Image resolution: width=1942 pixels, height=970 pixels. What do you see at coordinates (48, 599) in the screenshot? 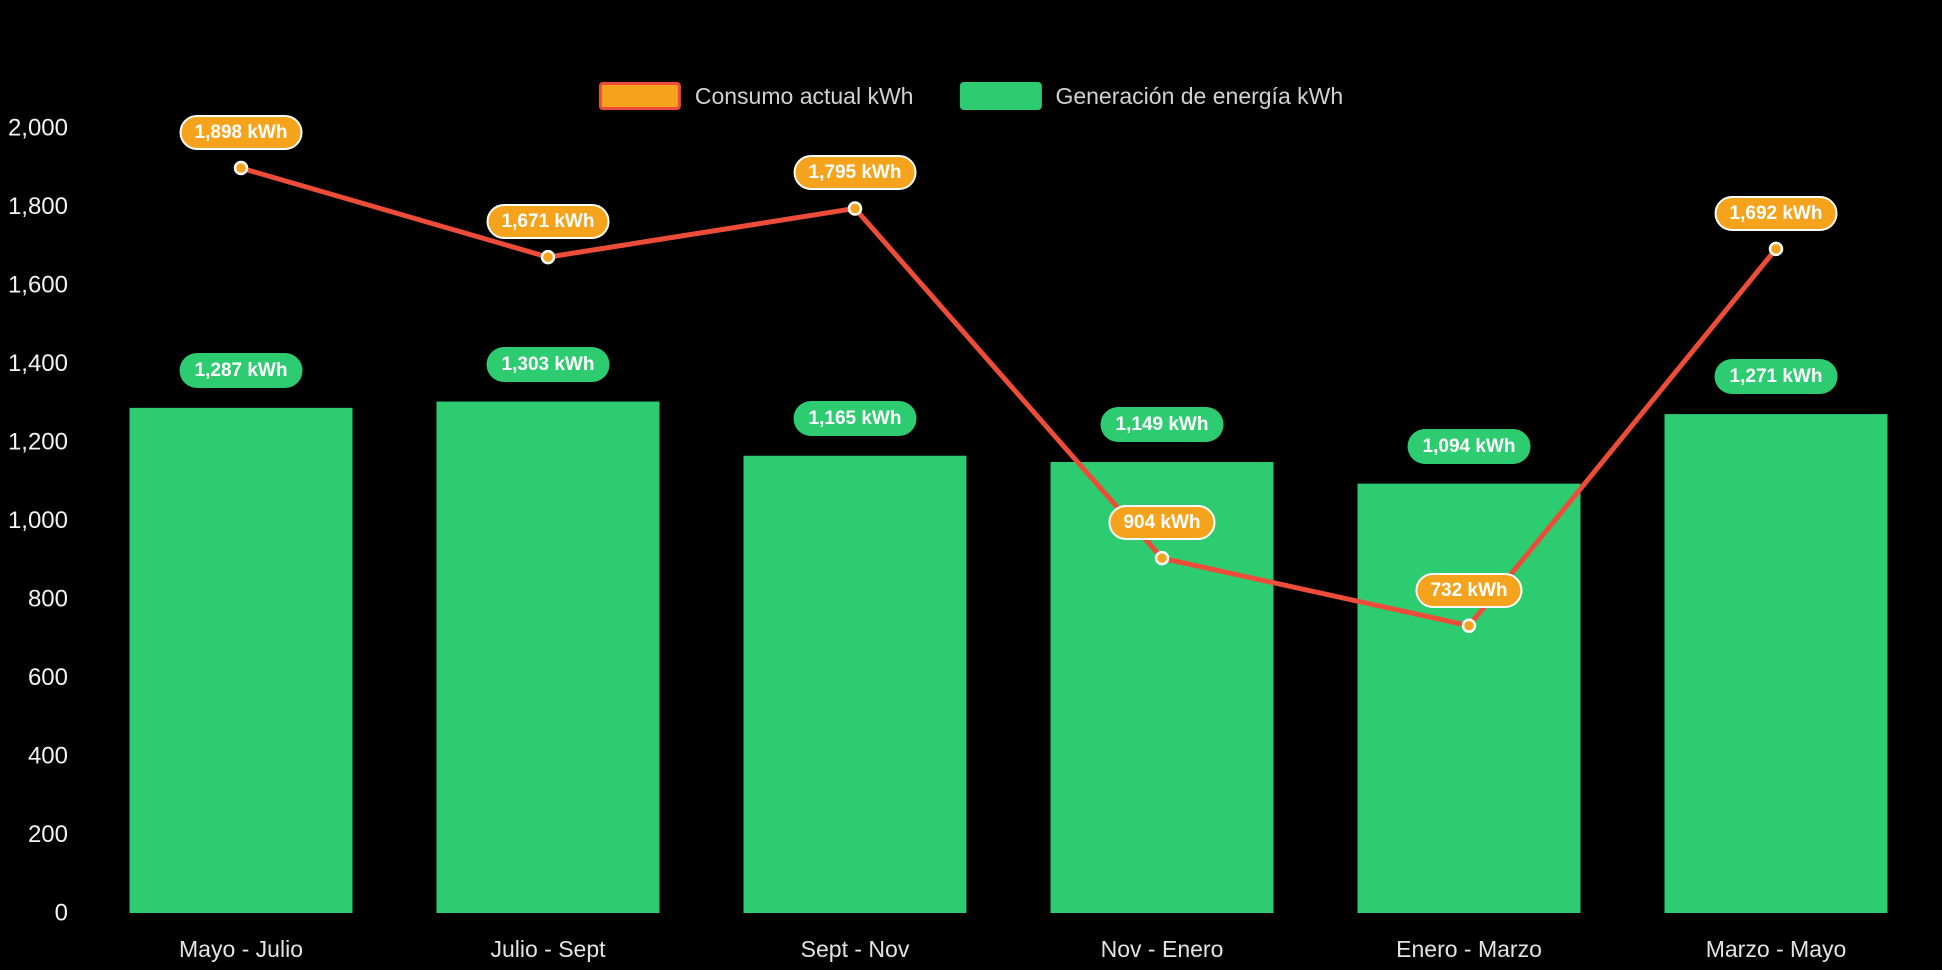
I see `y-axis-tick-label: 800` at bounding box center [48, 599].